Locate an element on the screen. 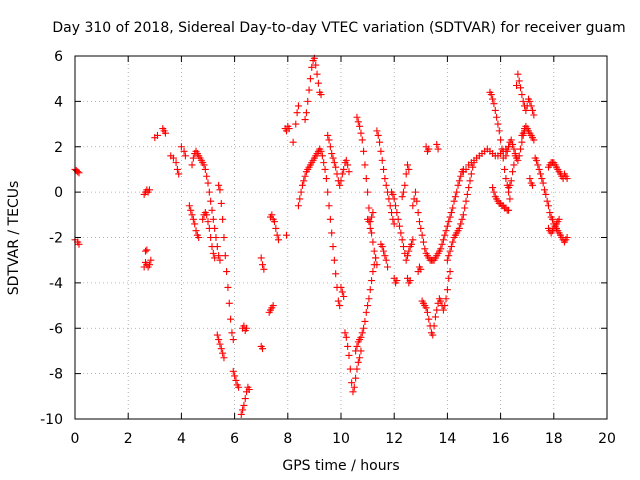  x-tick-label: 2 is located at coordinates (128, 439).